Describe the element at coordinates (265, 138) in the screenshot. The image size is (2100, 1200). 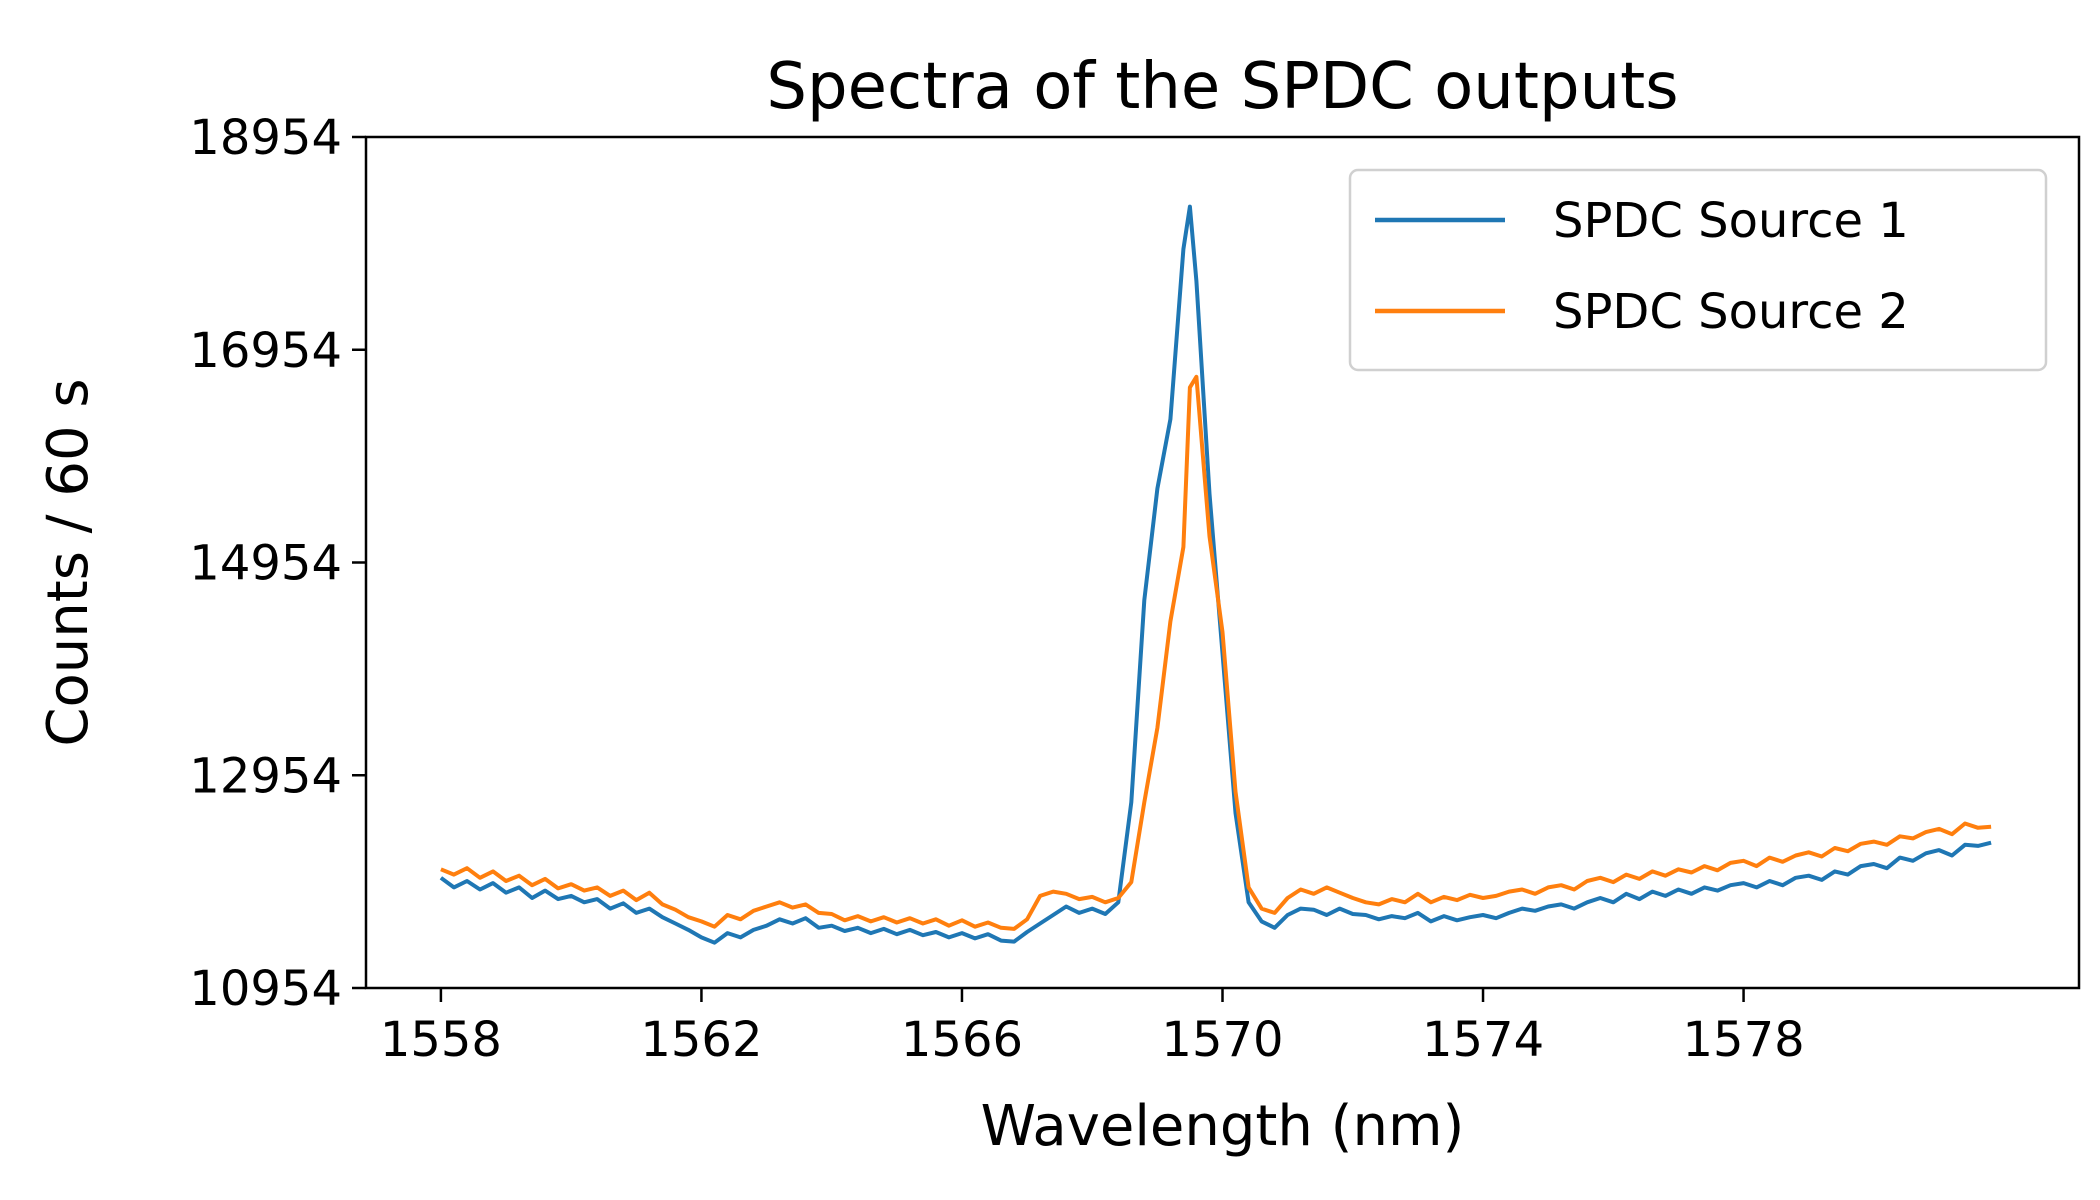
I see `y-tick-label: 18954` at that location.